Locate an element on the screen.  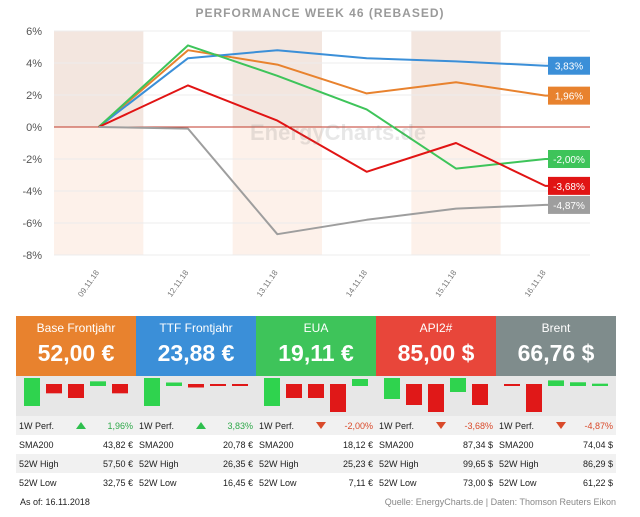
end-label-text: -3,68% is located at coordinates (569, 187).